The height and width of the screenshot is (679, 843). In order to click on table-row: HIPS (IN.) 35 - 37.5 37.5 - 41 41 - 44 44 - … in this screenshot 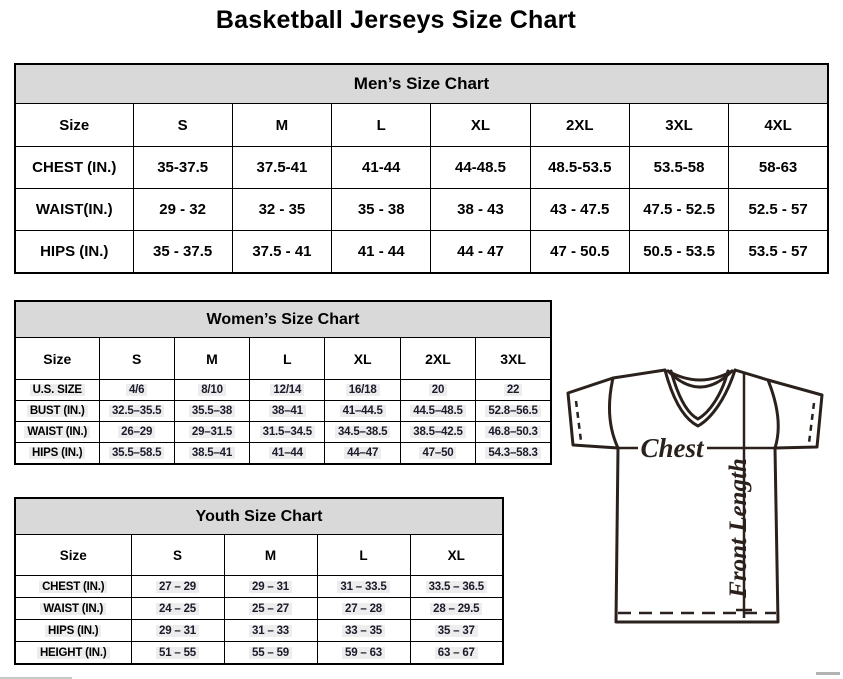, I will do `click(421, 252)`.